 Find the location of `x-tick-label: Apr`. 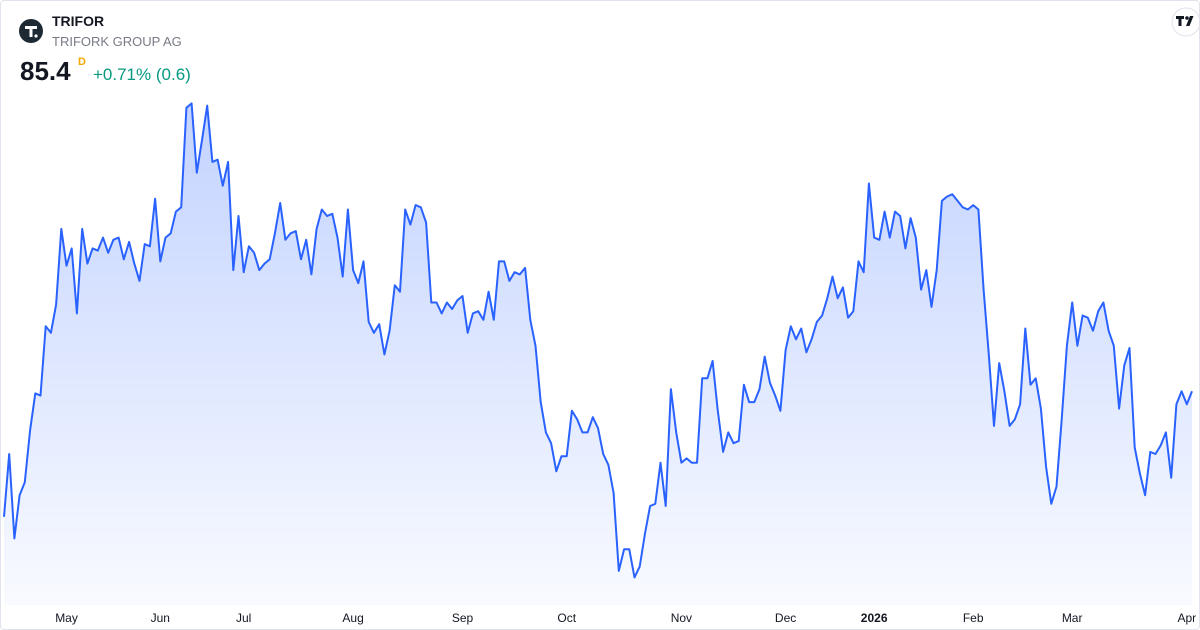

x-tick-label: Apr is located at coordinates (1186, 618).